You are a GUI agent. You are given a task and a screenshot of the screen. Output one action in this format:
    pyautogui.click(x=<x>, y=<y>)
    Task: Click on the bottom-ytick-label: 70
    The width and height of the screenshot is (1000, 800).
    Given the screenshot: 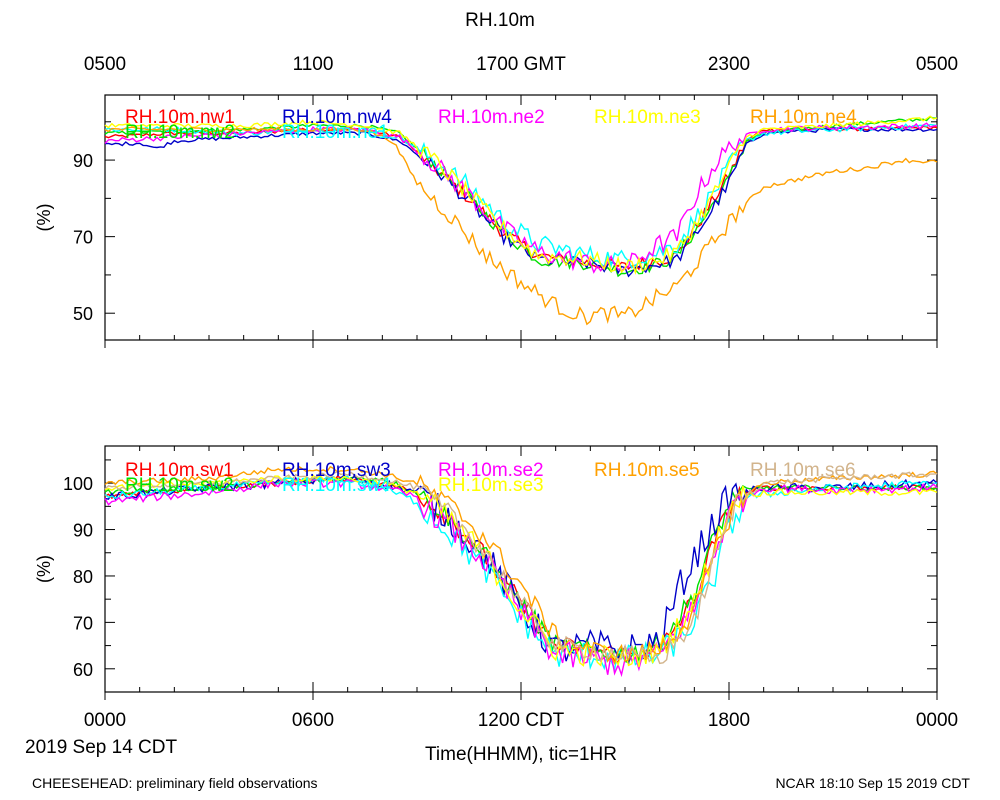 What is the action you would take?
    pyautogui.click(x=83, y=623)
    